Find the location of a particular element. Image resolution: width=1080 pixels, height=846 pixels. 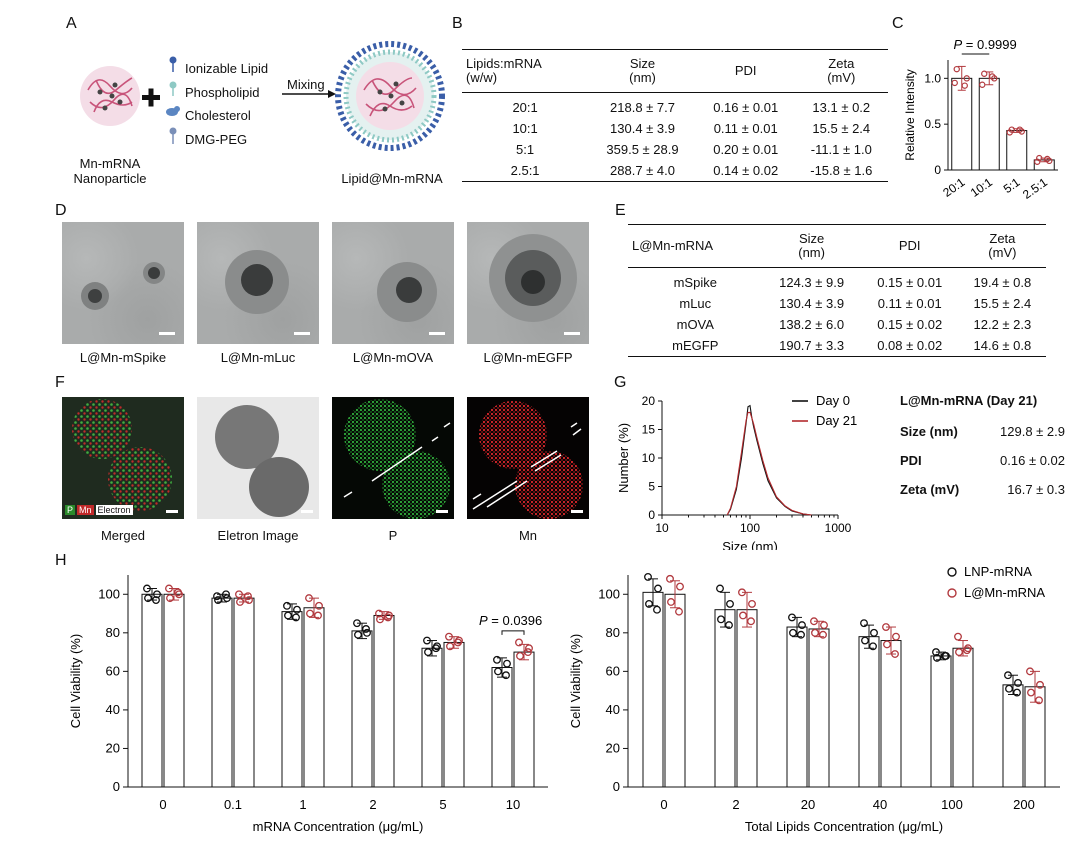

caption-megfp: L@Mn-mEGFP is located at coordinates (528, 357).